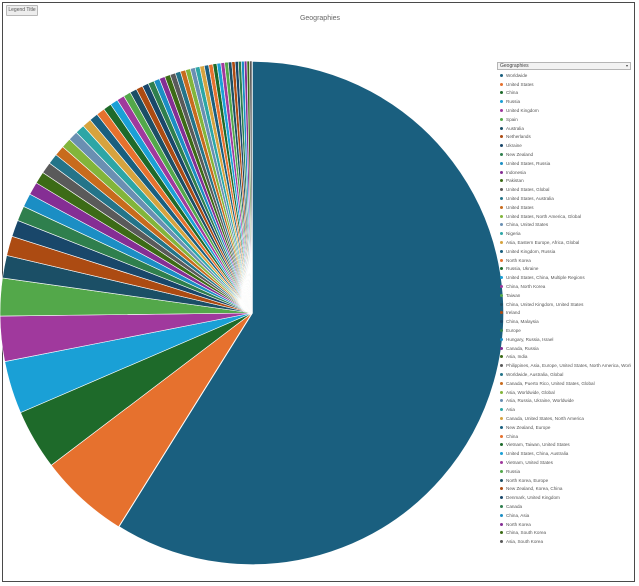  What do you see at coordinates (251, 187) in the screenshot?
I see `pie-slice` at bounding box center [251, 187].